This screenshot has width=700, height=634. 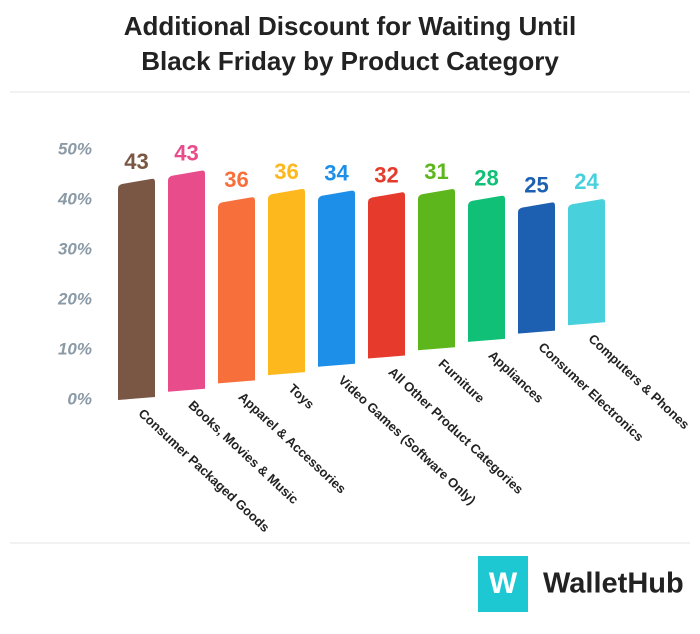 I want to click on value-label: 31, so click(x=436, y=171).